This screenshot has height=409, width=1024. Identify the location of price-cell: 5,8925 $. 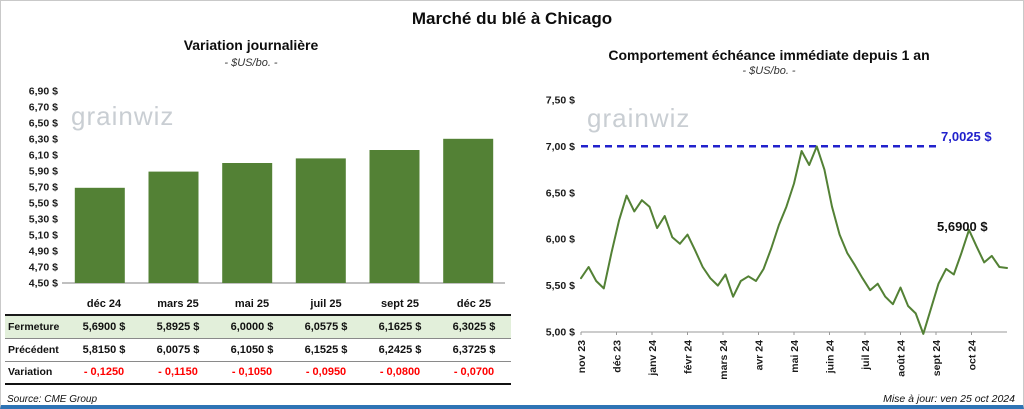
(178, 327).